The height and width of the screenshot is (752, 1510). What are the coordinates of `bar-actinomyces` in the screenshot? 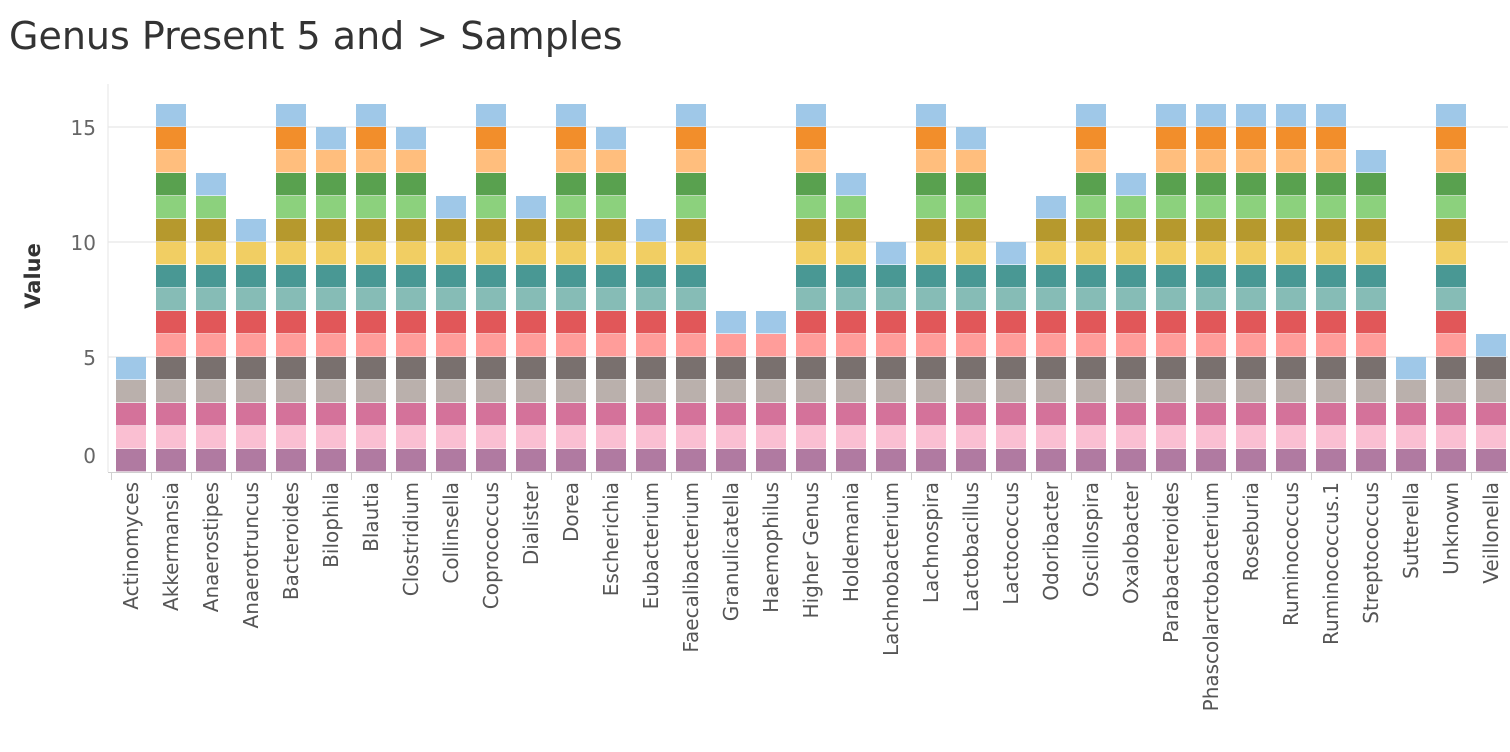 It's located at (131, 414).